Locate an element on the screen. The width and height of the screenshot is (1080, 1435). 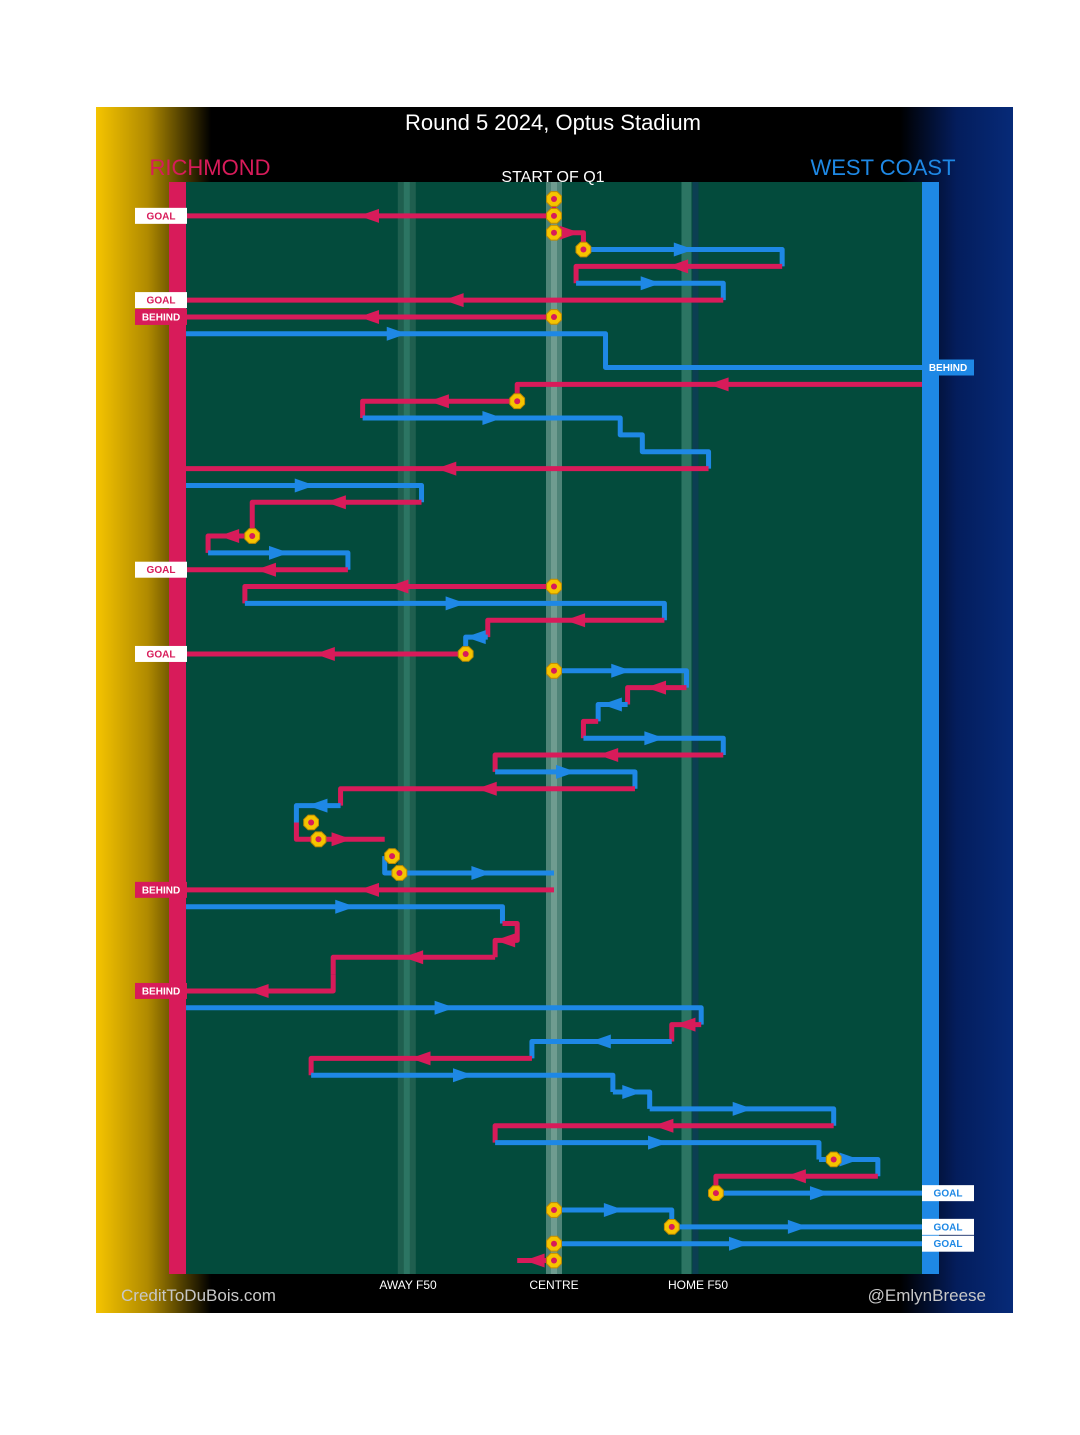
credit-right: @EmlynBreese is located at coordinates (927, 1295).